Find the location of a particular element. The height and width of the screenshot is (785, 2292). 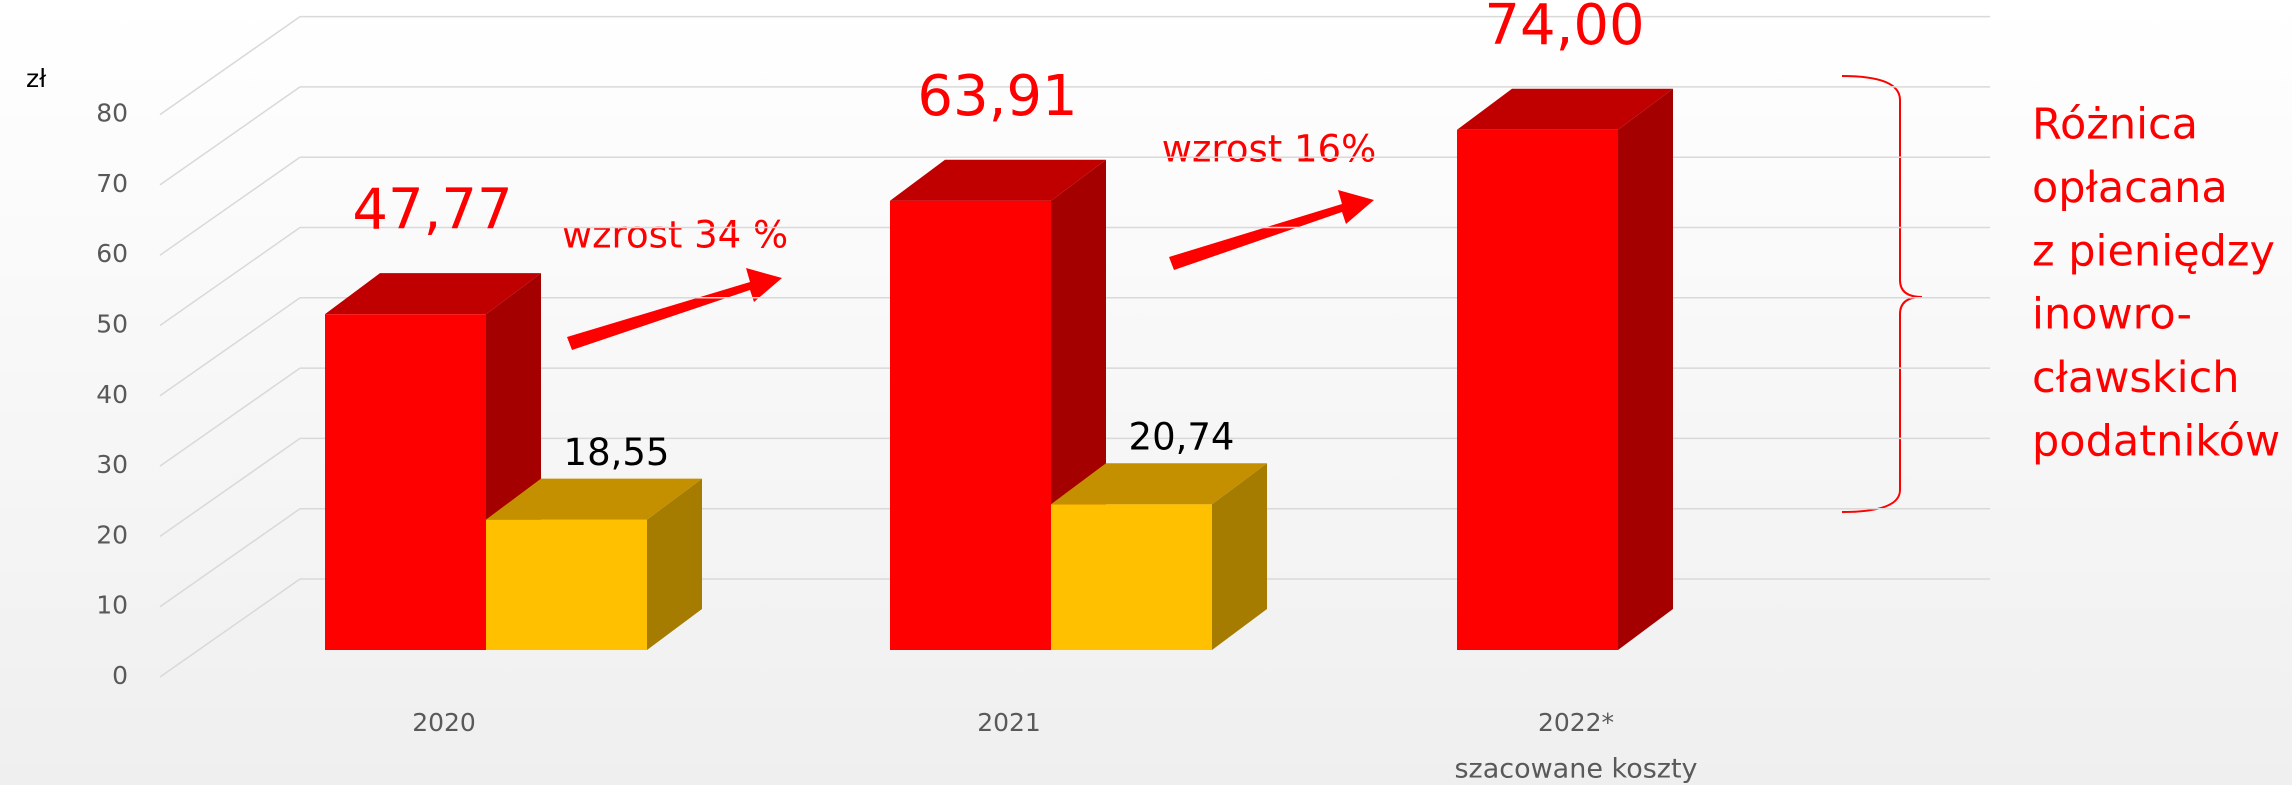

x-tick-label: 2020 is located at coordinates (444, 722).